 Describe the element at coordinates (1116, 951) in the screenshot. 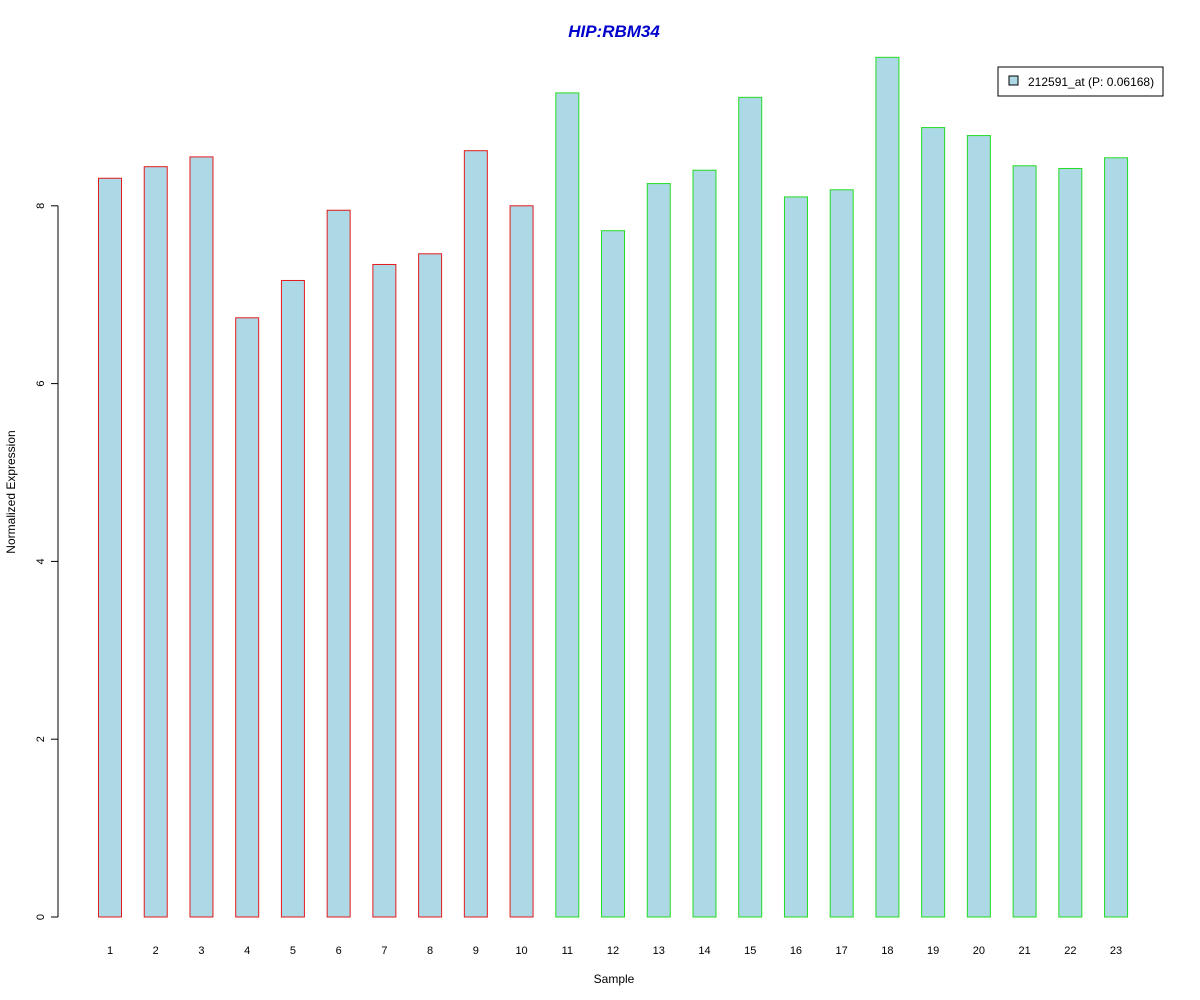

I see `x-tick-label: 23` at that location.